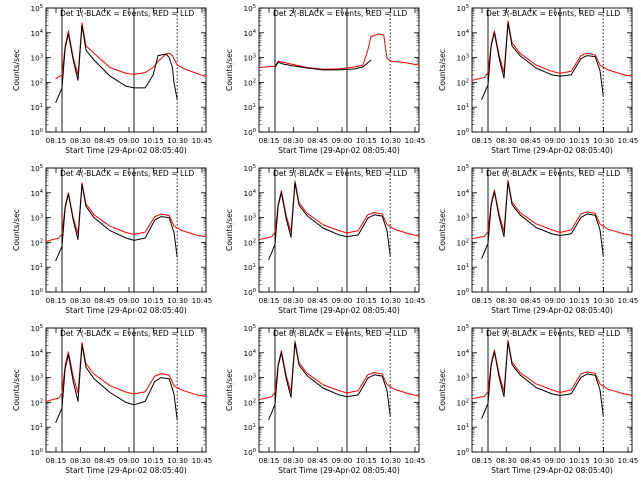 This screenshot has width=640, height=480. I want to click on panel-title: Det 2(-BLACK = Events, RED = LLD, so click(340, 13).